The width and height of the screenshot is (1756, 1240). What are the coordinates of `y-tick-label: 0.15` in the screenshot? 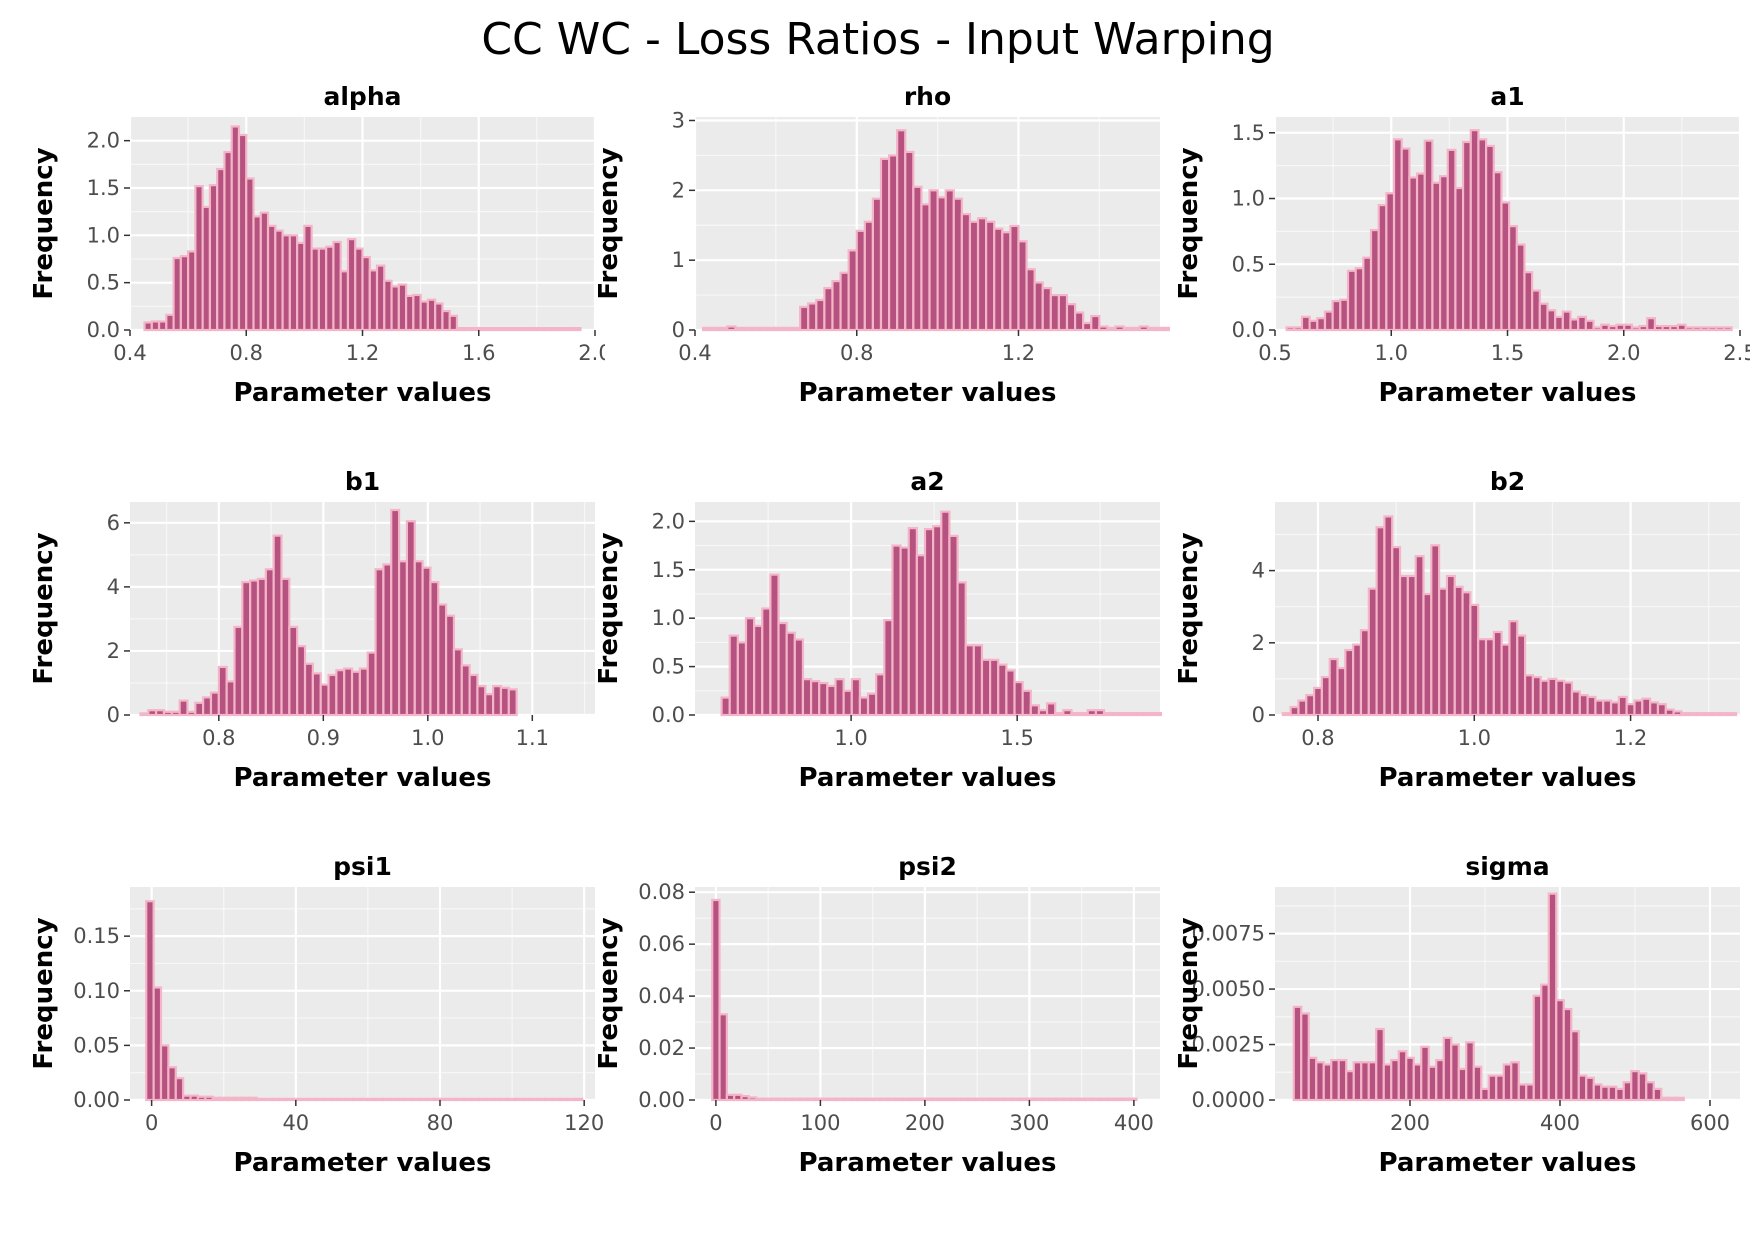 It's located at (96, 936).